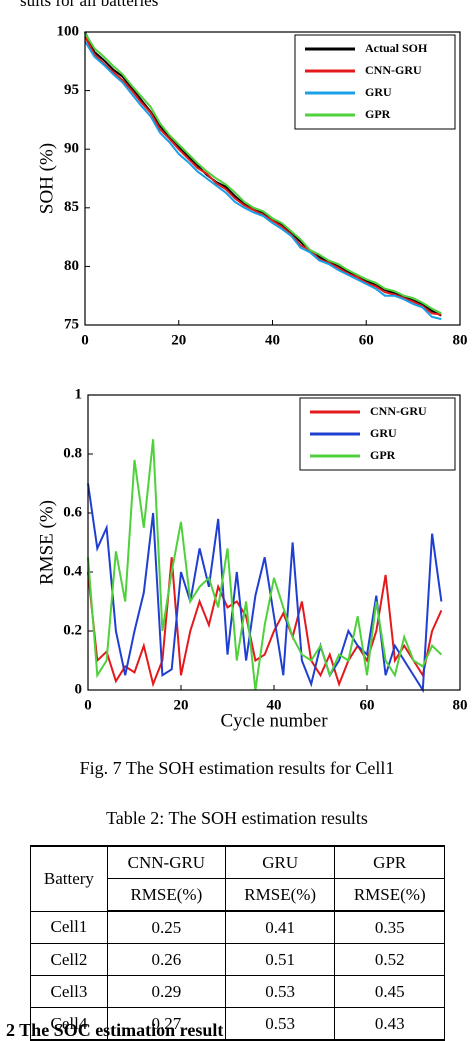 The image size is (474, 1041). Describe the element at coordinates (69, 1024) in the screenshot. I see `table-cell: Cell4` at that location.